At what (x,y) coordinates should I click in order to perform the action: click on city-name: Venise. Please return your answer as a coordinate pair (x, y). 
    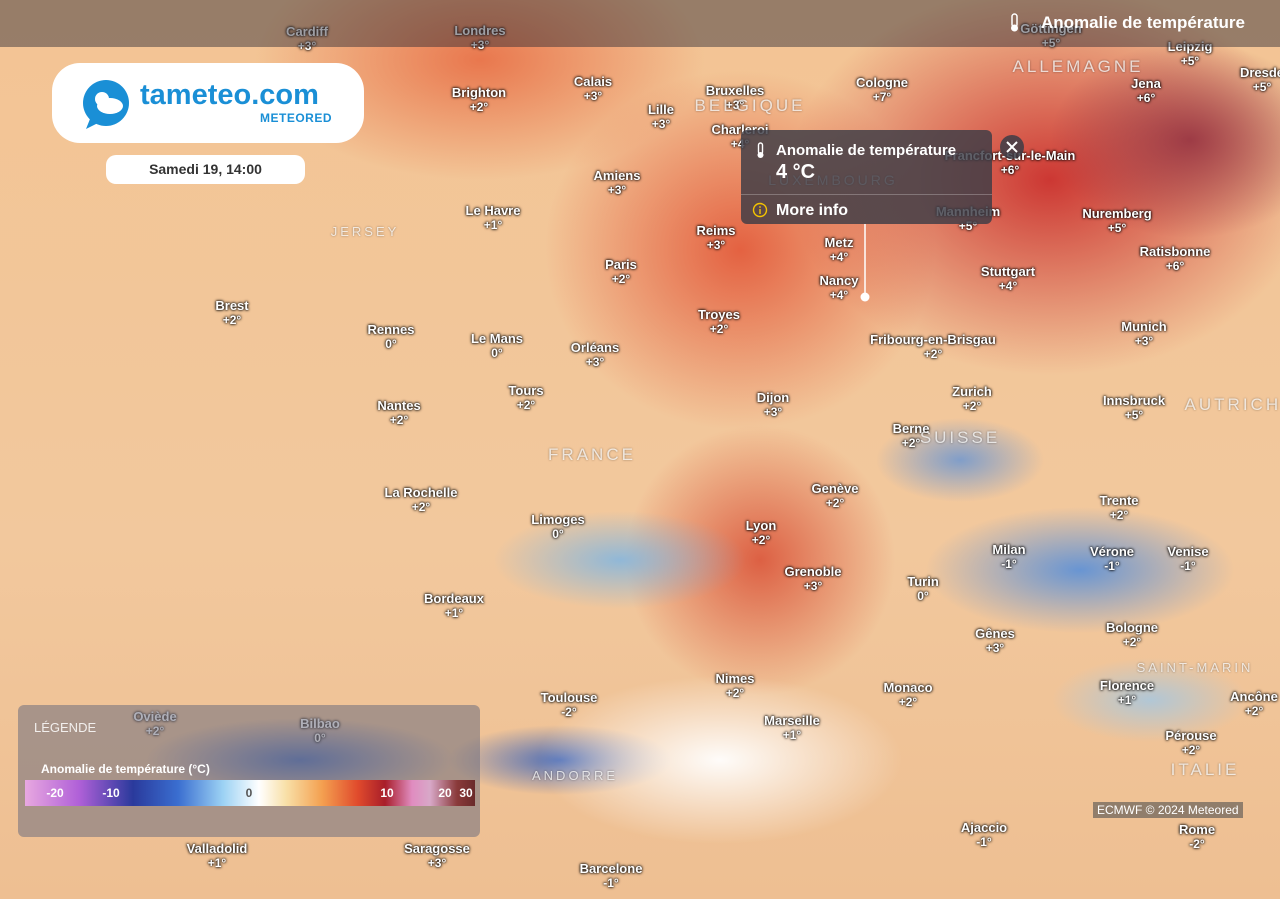
    Looking at the image, I should click on (1188, 551).